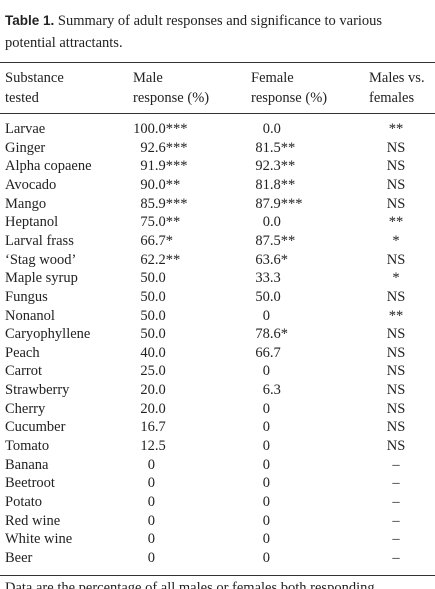  What do you see at coordinates (39, 240) in the screenshot?
I see `substance: Larval frass` at bounding box center [39, 240].